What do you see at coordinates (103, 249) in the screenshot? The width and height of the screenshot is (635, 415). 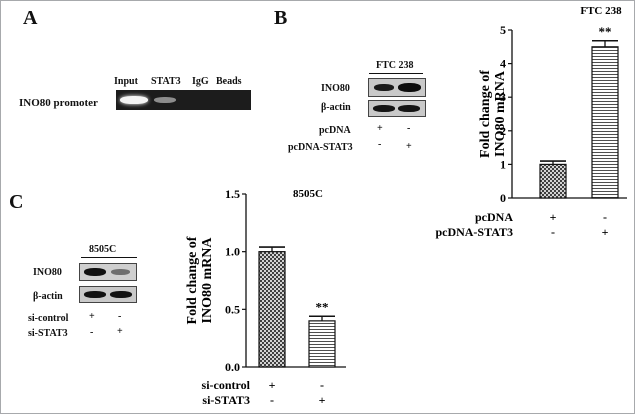 I see `blot-c-title: 8505C` at bounding box center [103, 249].